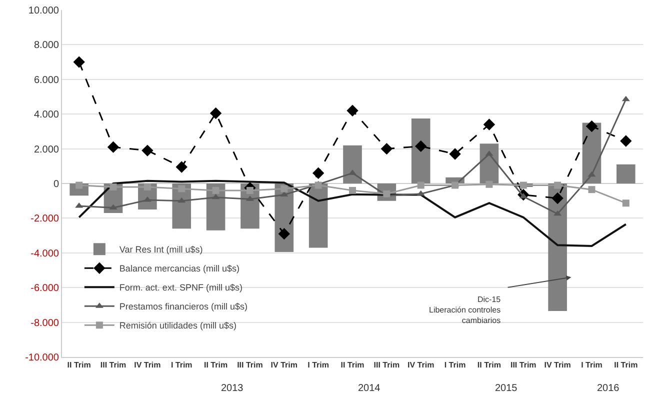 The width and height of the screenshot is (657, 401). What do you see at coordinates (506, 388) in the screenshot?
I see `text: 2015` at bounding box center [506, 388].